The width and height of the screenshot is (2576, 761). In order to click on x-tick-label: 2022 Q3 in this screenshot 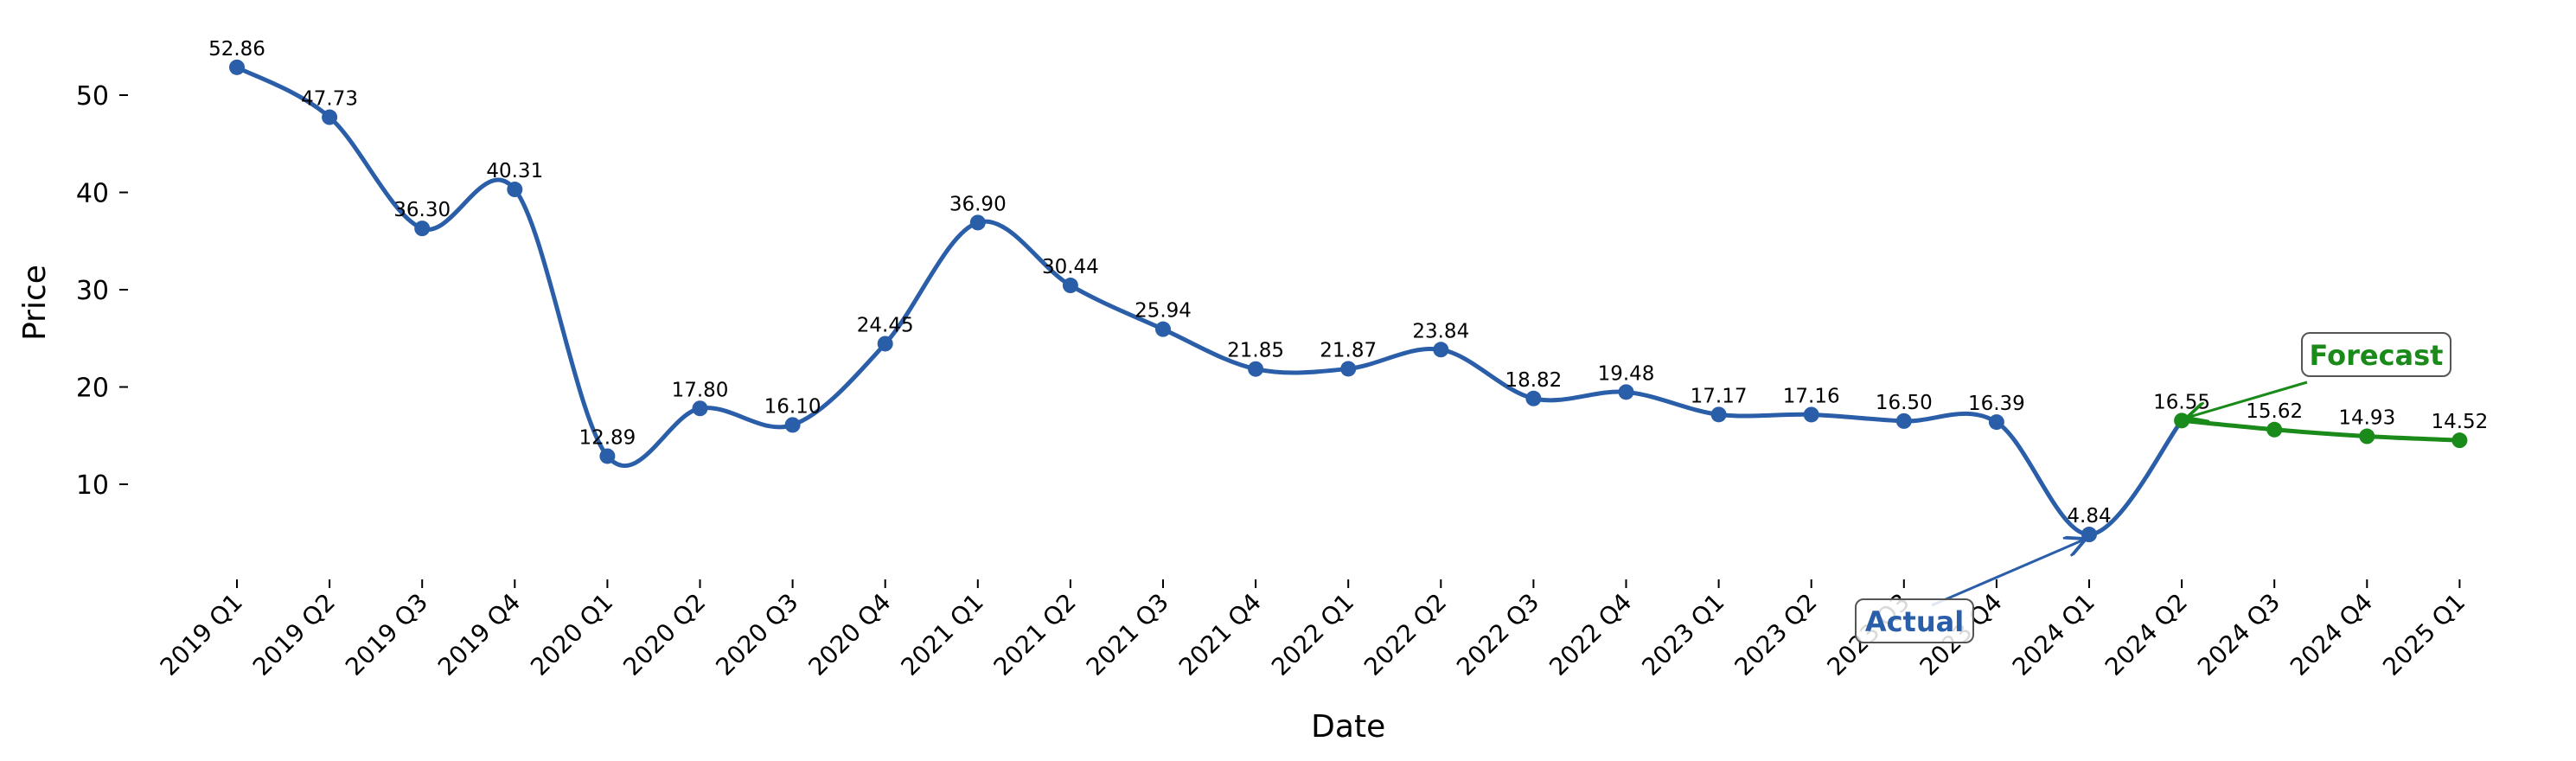, I will do `click(1497, 634)`.